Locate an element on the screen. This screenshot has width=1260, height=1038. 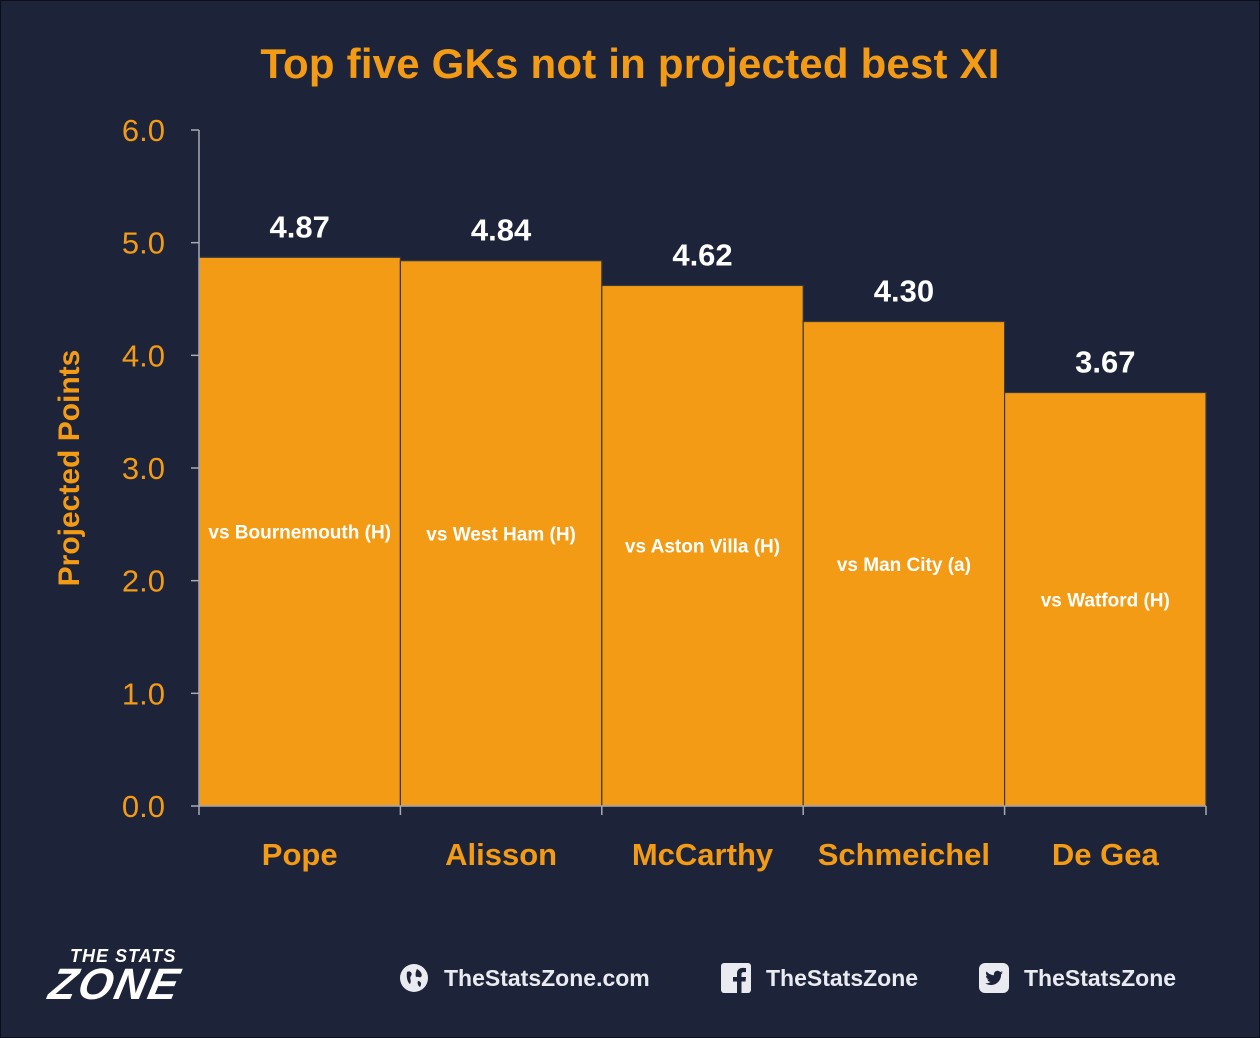
bar-annotation: vs Watford (H) is located at coordinates (1105, 600).